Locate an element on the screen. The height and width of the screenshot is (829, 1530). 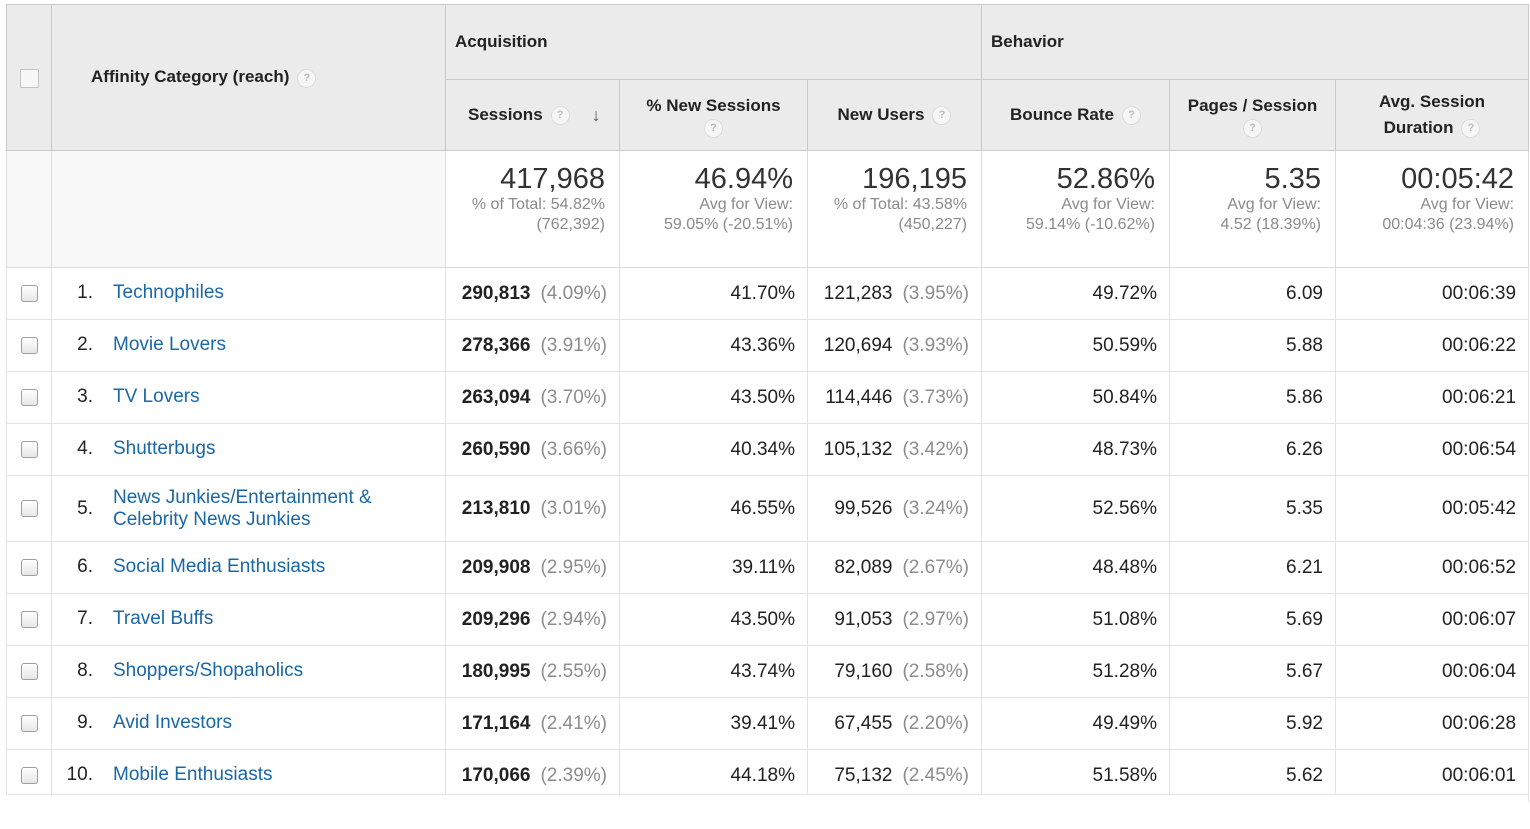
sort-descending-icon: ↓ is located at coordinates (596, 115).